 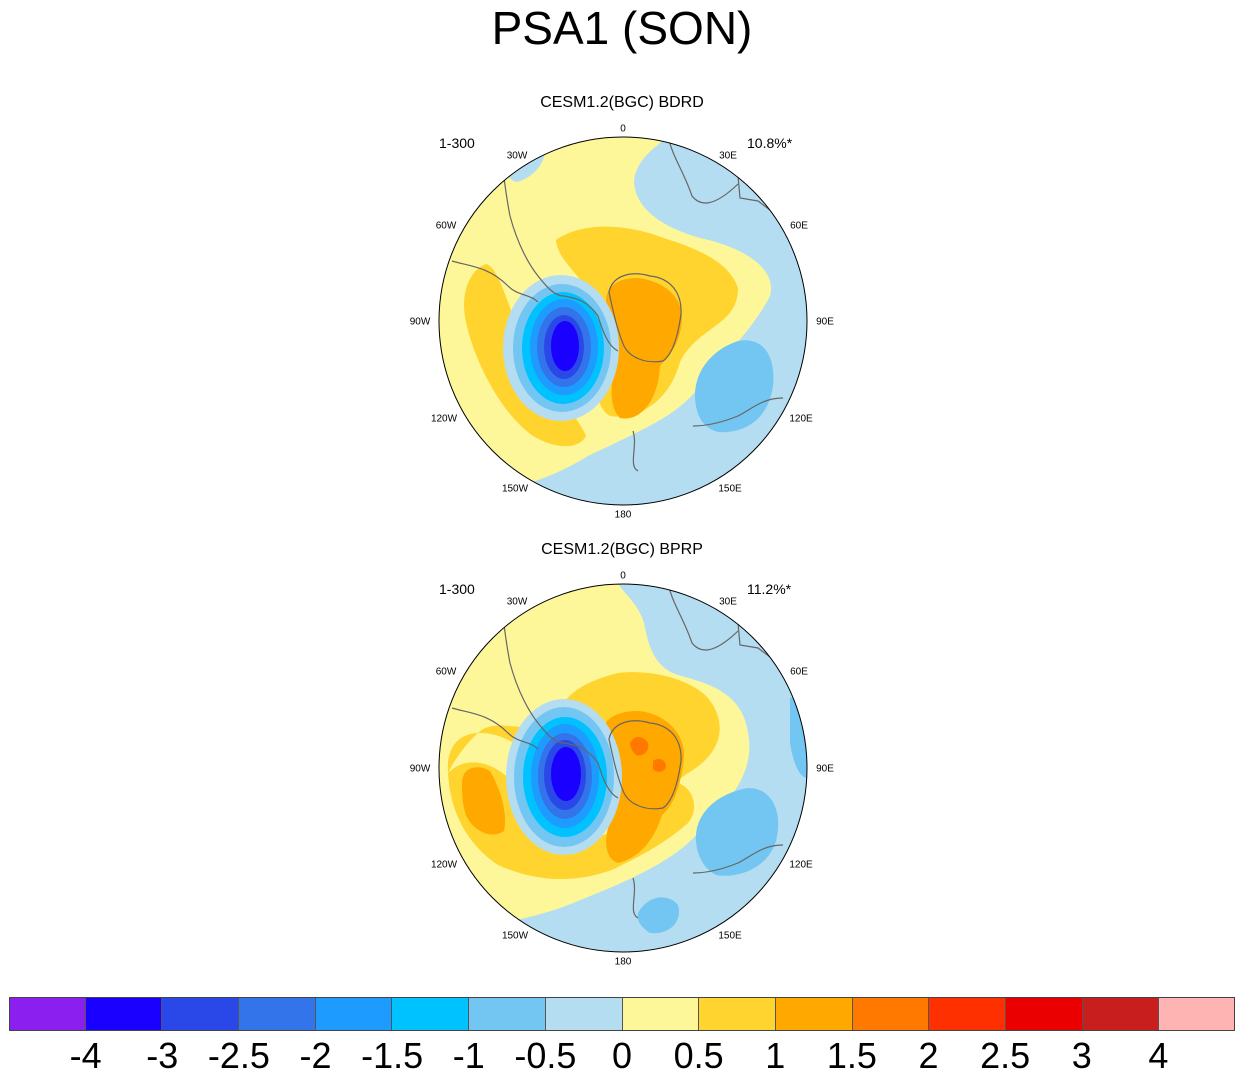 I want to click on colorbar, so click(x=622, y=1014).